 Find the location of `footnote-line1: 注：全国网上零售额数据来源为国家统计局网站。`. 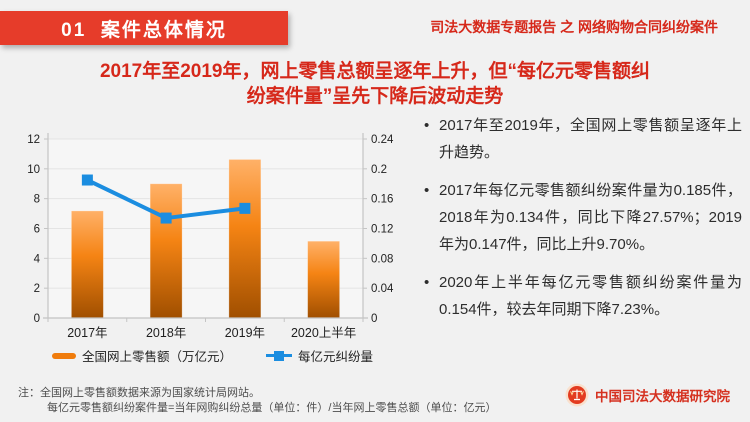

footnote-line1: 注：全国网上零售额数据来源为国家统计局网站。 is located at coordinates (139, 393).